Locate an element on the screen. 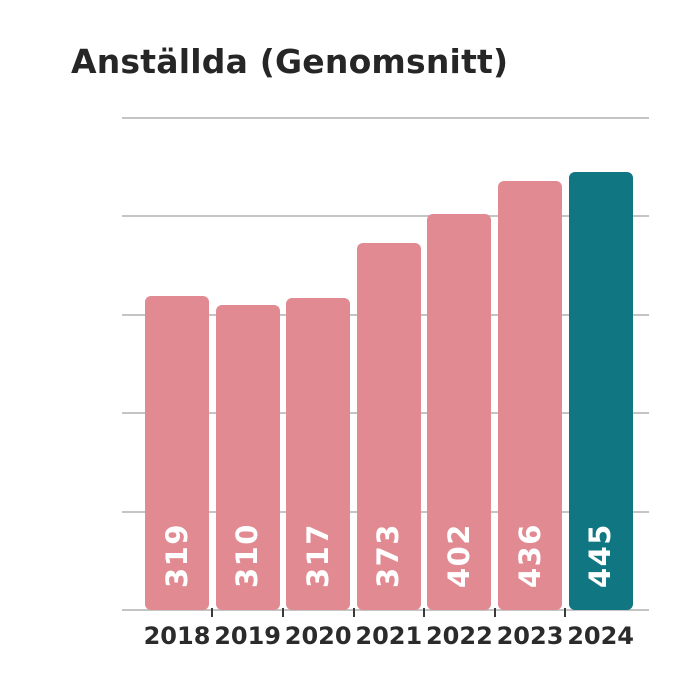 The height and width of the screenshot is (700, 700). bar-2019: 310 is located at coordinates (247, 457).